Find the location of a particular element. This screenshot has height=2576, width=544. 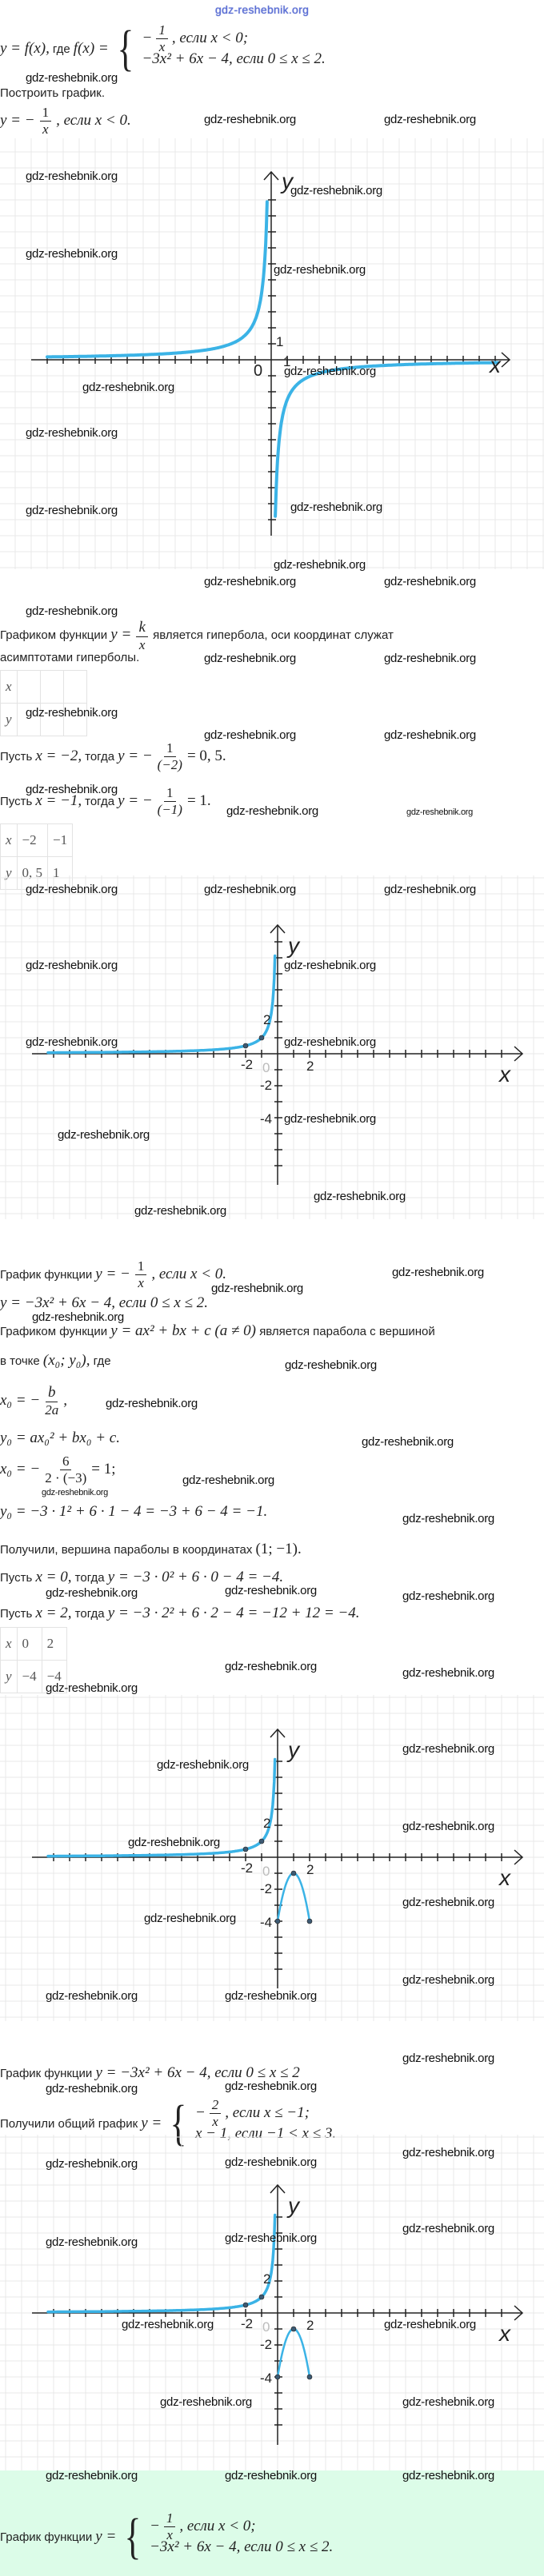

math: f(x) = is located at coordinates (91, 48).